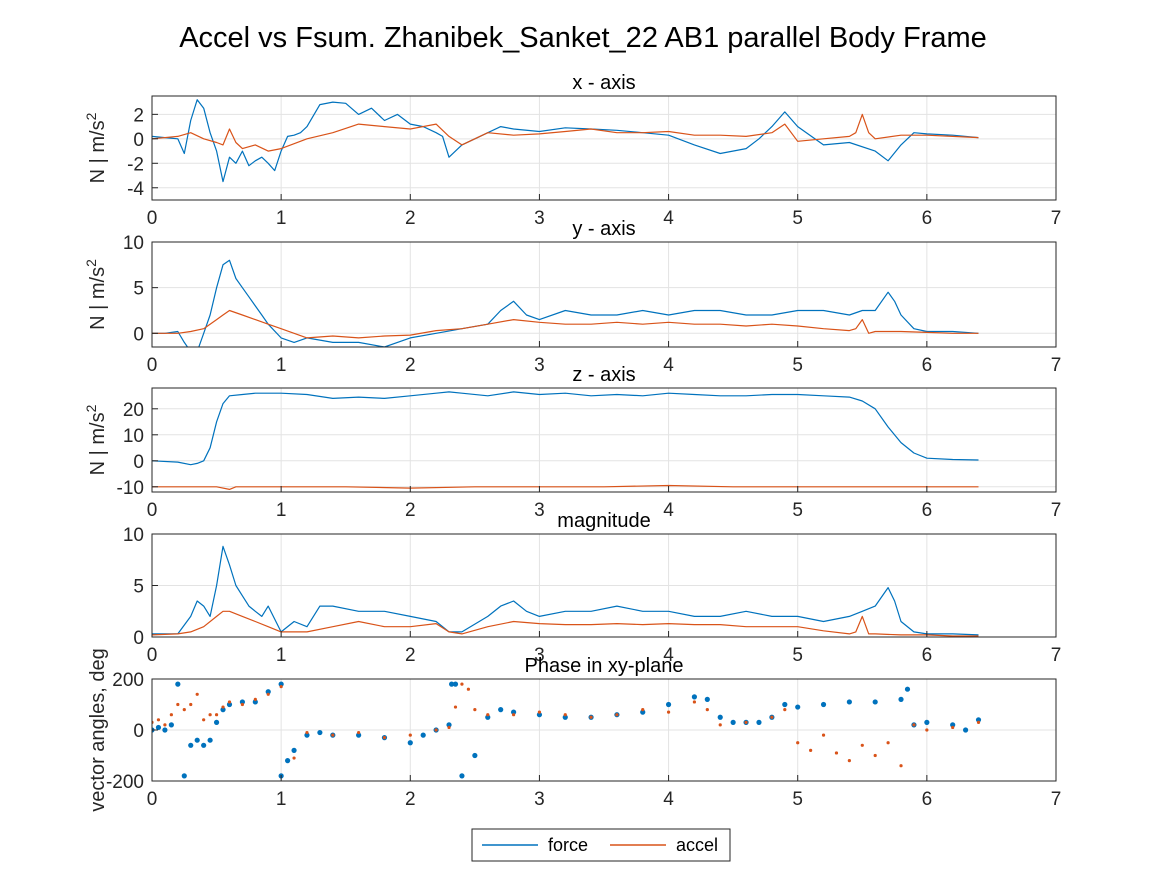 The image size is (1167, 875). Describe the element at coordinates (1056, 365) in the screenshot. I see `x-tick-label: 7` at that location.